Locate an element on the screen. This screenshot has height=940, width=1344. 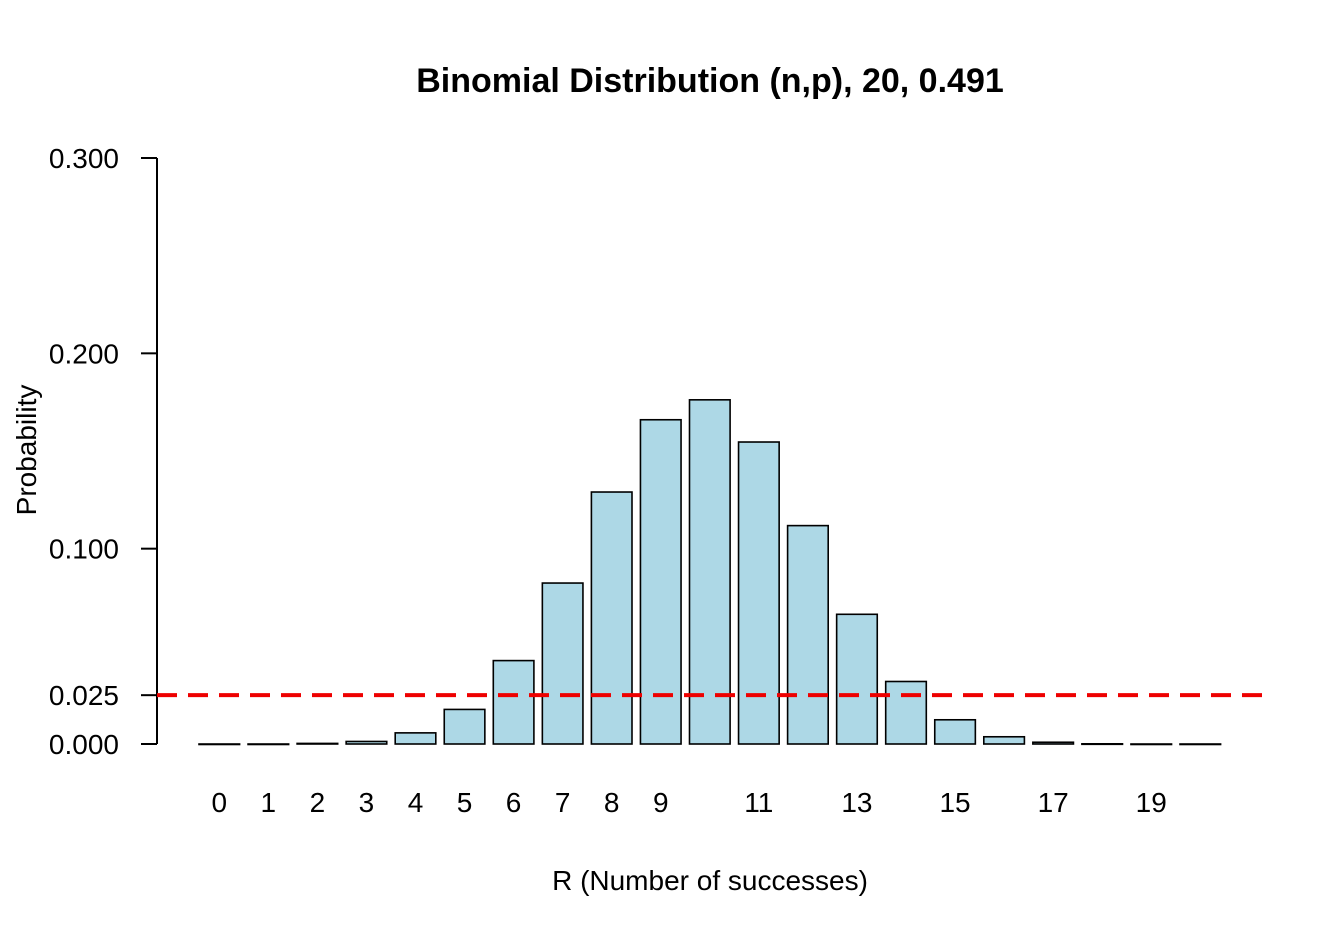
x-tick-labels: 0 1 2 3 4 5 6 7 8 9 11 13 15 17 19 is located at coordinates (689, 802).